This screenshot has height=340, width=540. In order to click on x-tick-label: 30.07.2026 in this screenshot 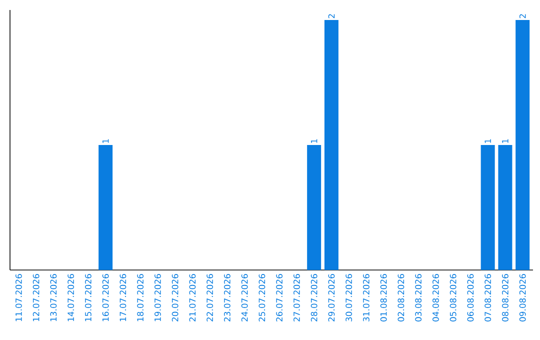, I will do `click(349, 298)`.